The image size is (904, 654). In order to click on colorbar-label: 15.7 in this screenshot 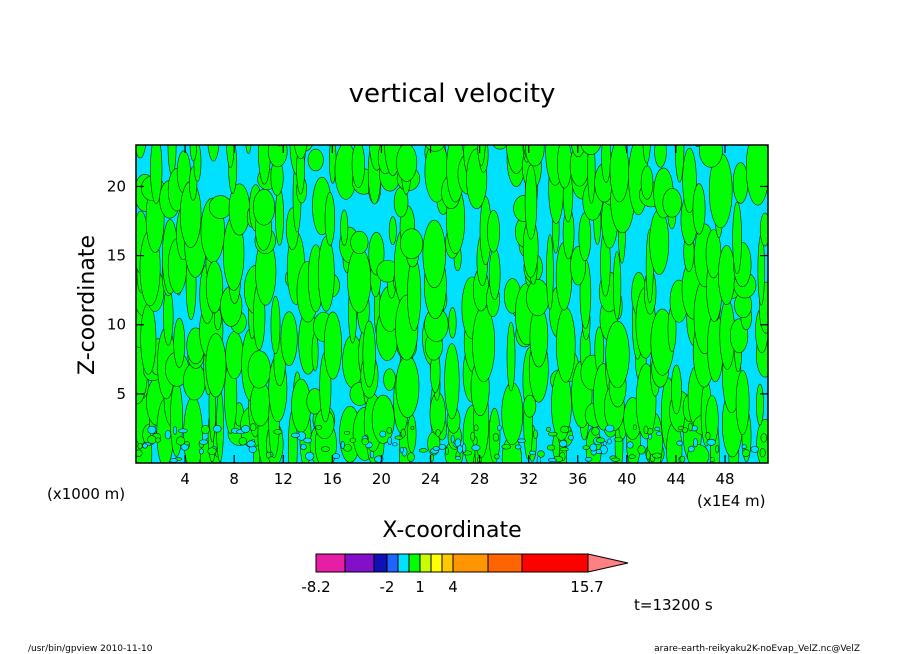, I will do `click(586, 587)`.